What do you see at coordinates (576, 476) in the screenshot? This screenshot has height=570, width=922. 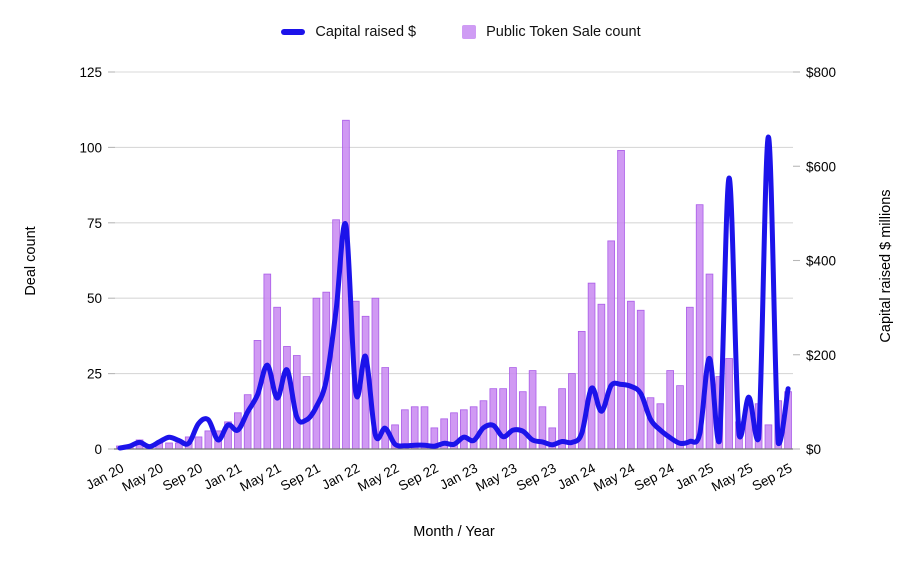 I see `x-tick-label: Jan 24` at bounding box center [576, 476].